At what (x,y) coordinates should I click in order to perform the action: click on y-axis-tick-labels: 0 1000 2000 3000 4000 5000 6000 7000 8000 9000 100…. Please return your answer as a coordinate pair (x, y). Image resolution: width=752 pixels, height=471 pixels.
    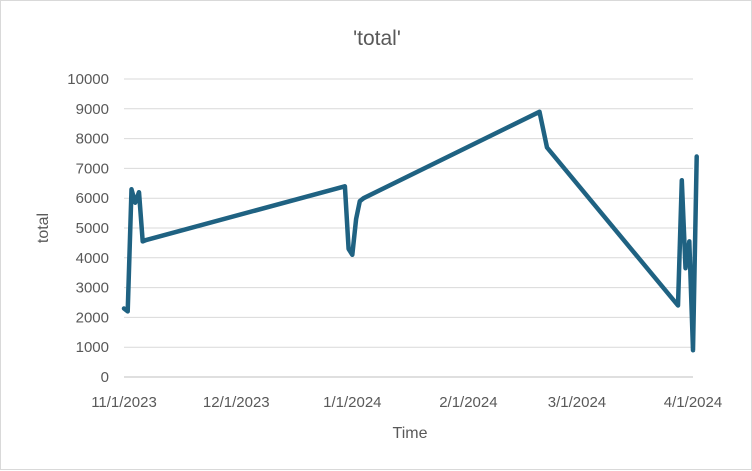
    Looking at the image, I should click on (88, 228).